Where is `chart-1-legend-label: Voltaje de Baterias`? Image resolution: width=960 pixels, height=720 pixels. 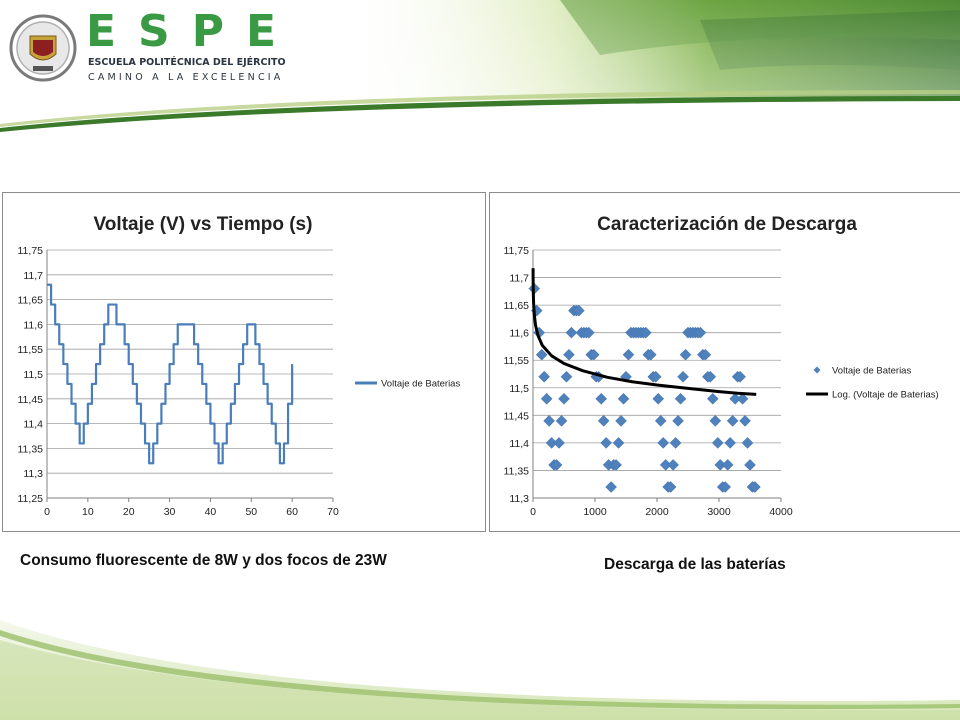
chart-1-legend-label: Voltaje de Baterias is located at coordinates (871, 371).